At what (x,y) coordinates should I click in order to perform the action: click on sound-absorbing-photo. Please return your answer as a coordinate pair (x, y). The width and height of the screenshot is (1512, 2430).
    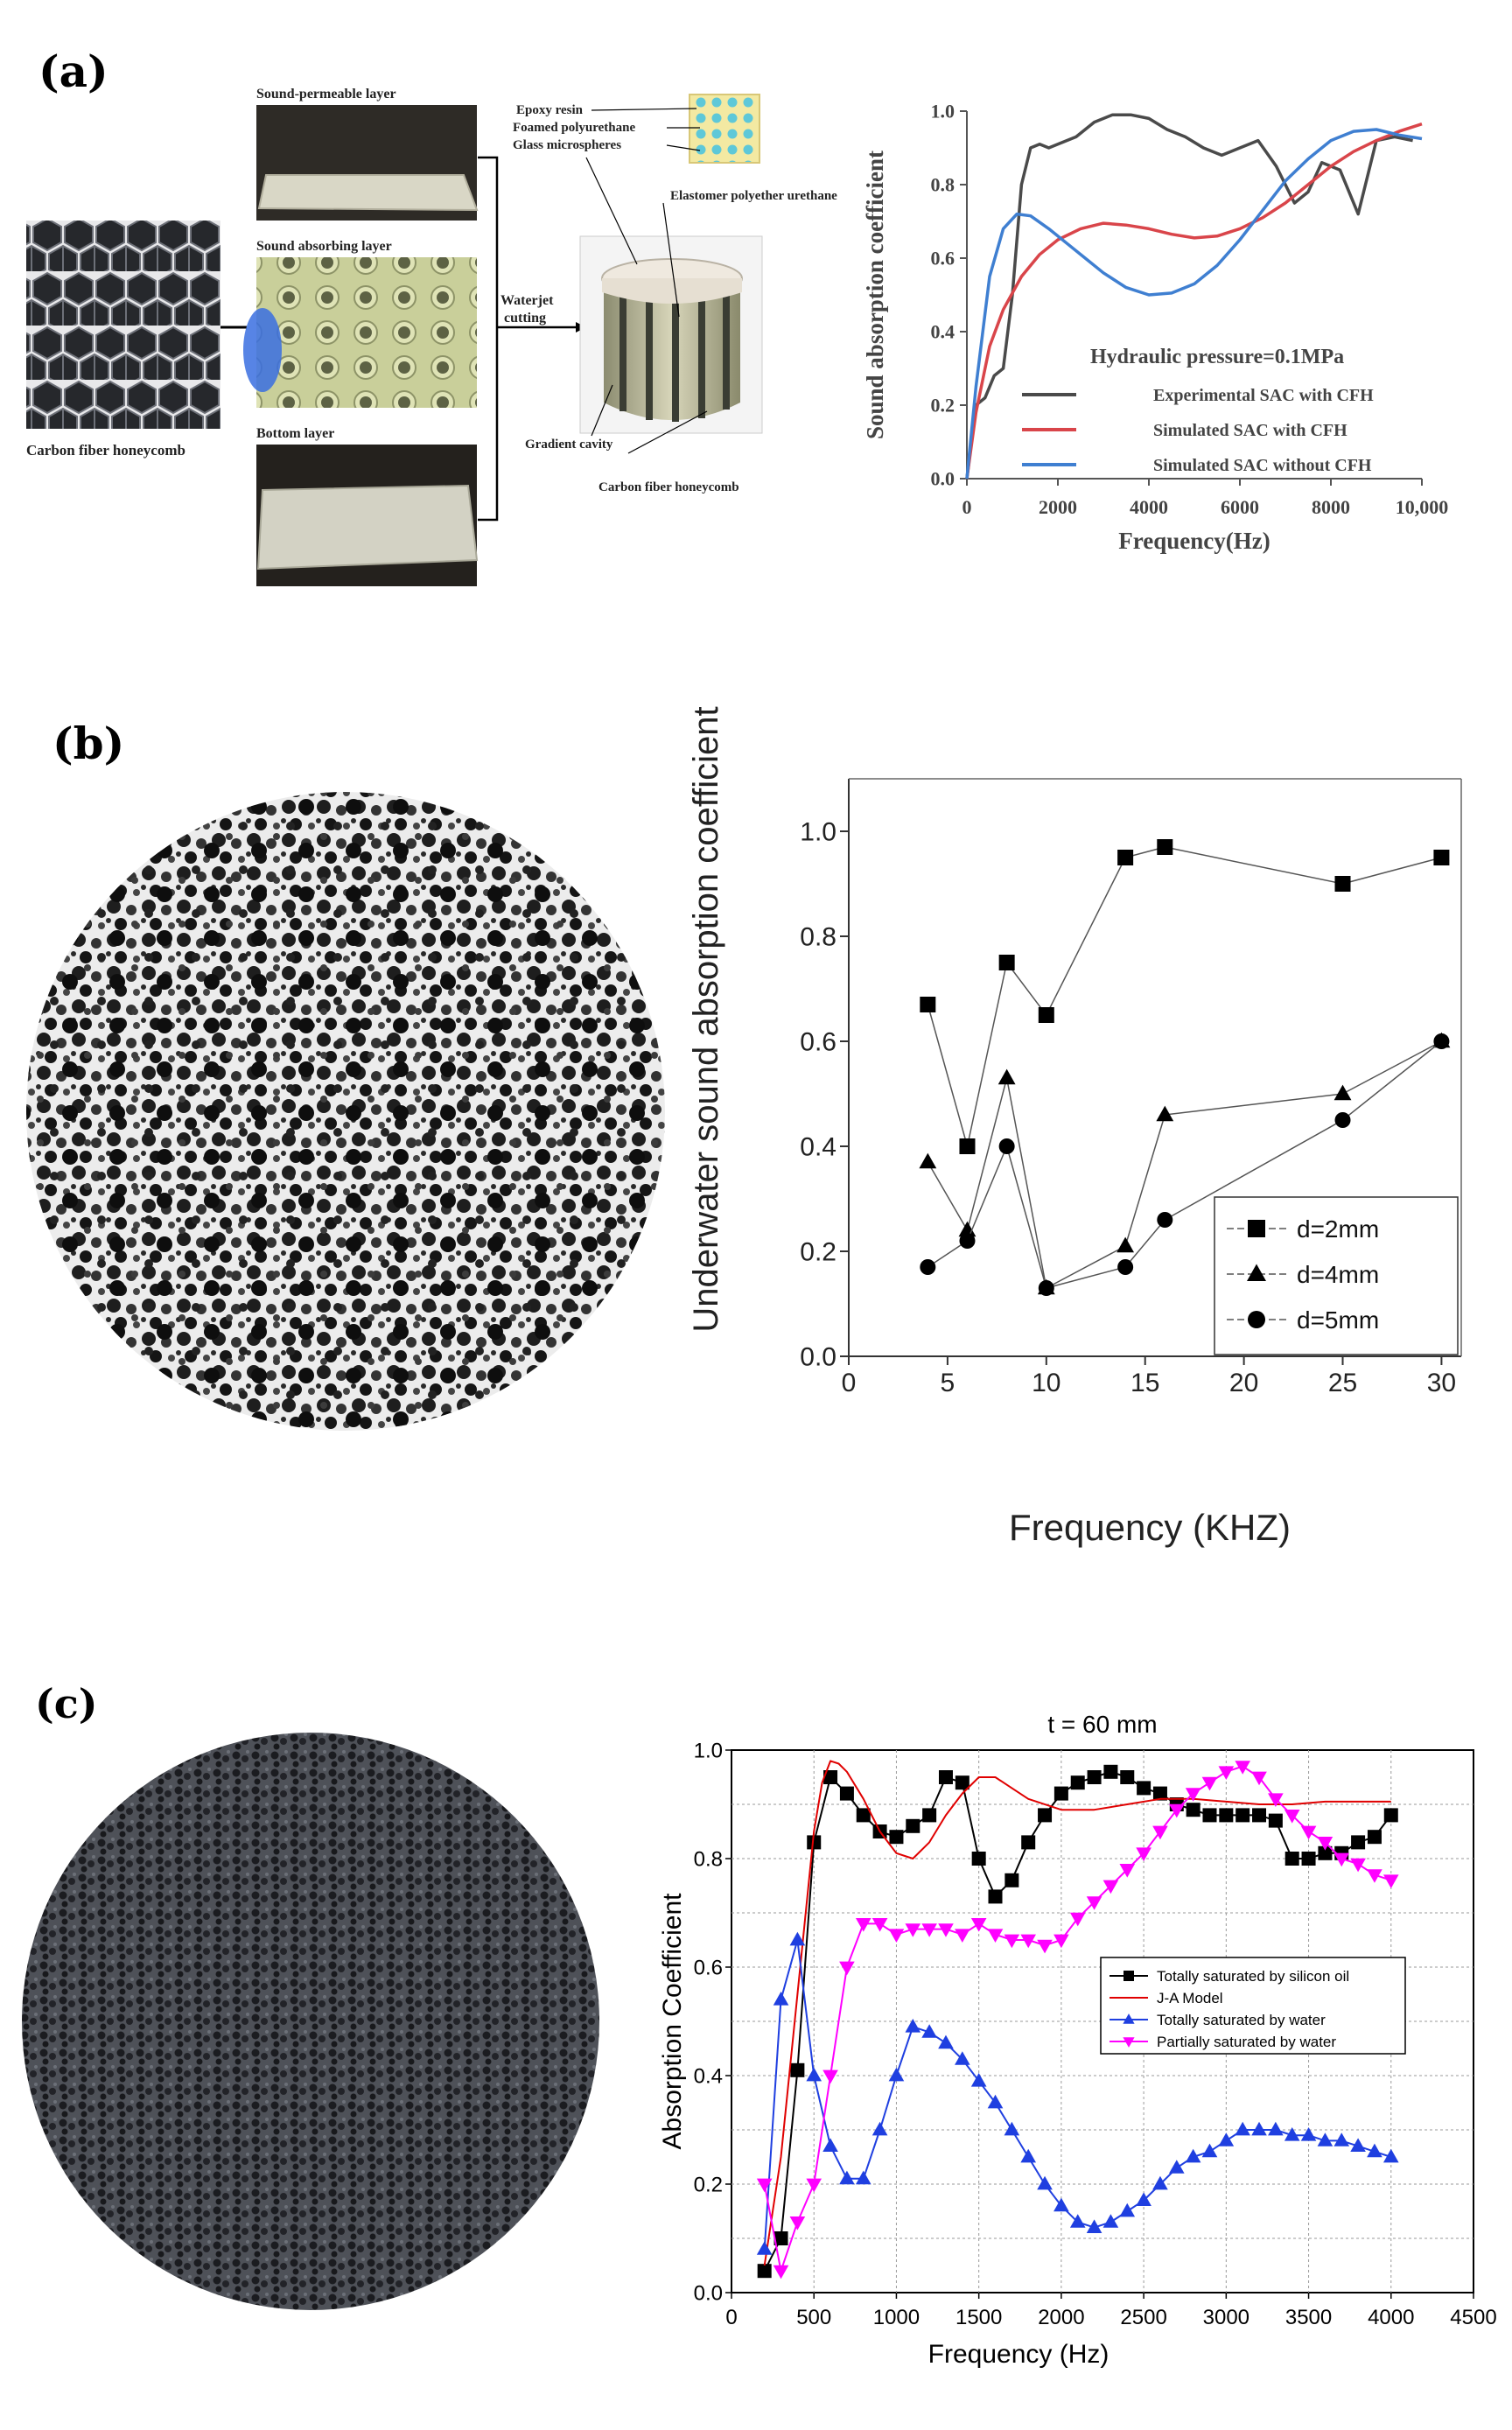
    Looking at the image, I should click on (366, 332).